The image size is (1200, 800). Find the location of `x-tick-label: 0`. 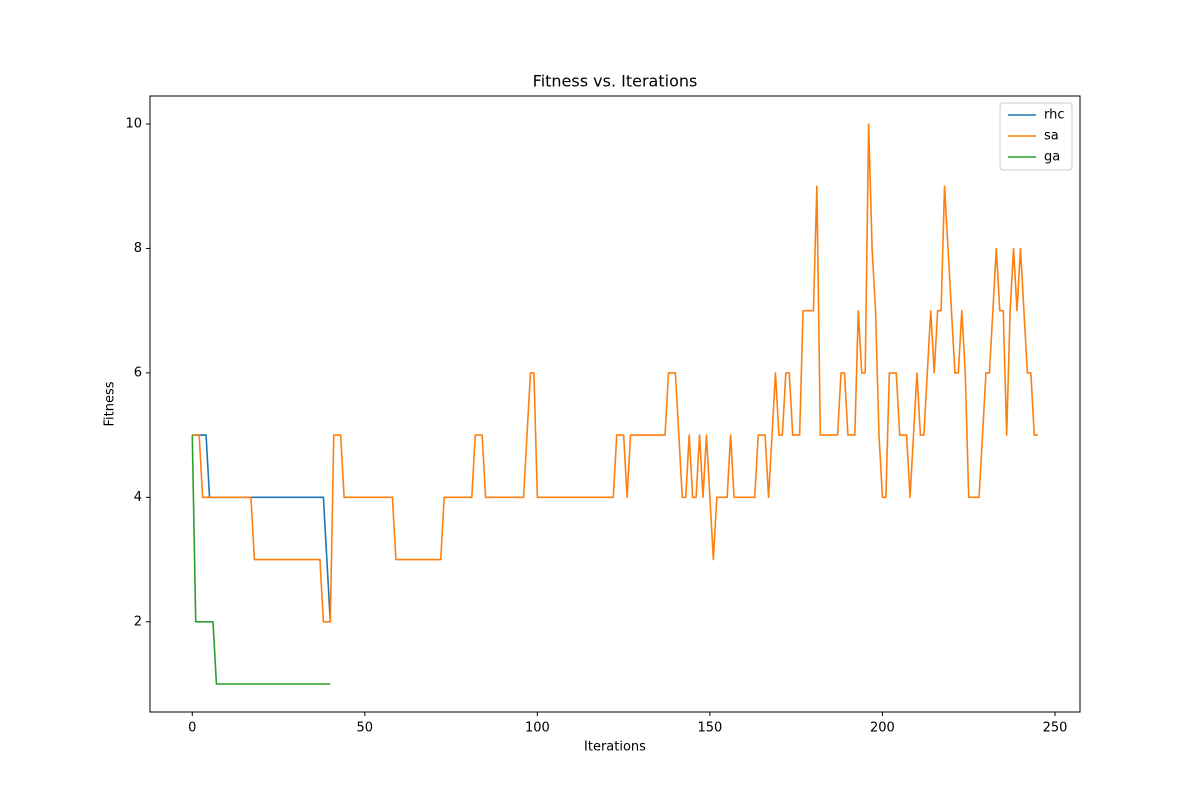

x-tick-label: 0 is located at coordinates (192, 728).